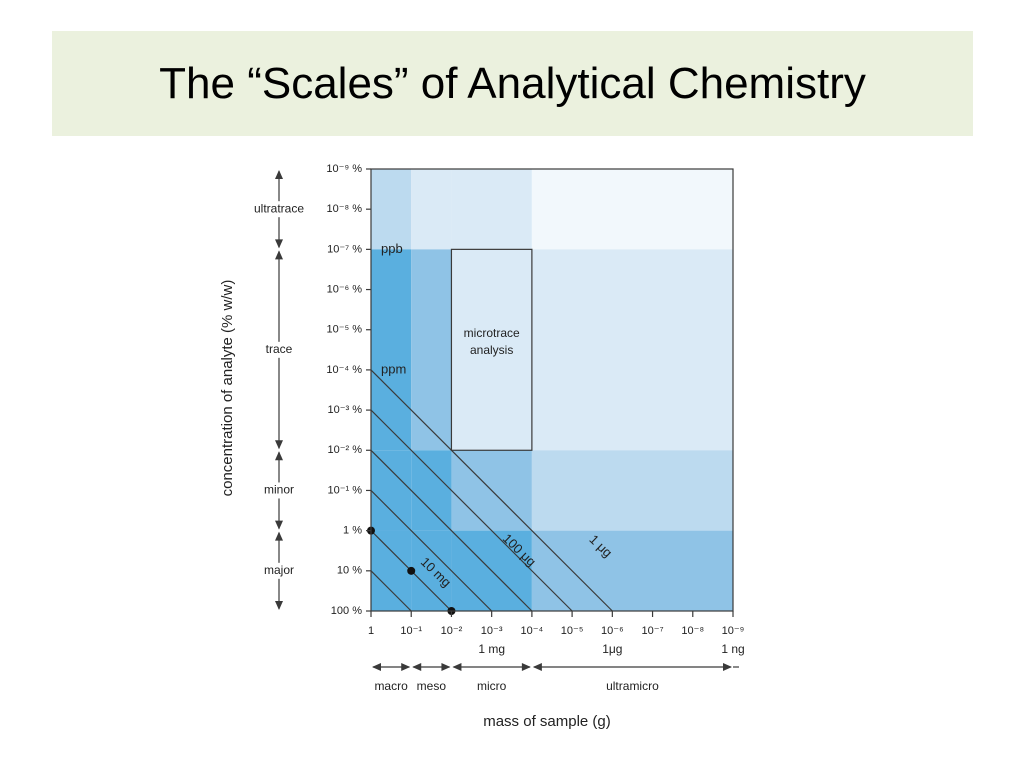 This screenshot has width=1024, height=768. Describe the element at coordinates (227, 388) in the screenshot. I see `y-axis-title: concentration of analyte (% w/w)` at that location.